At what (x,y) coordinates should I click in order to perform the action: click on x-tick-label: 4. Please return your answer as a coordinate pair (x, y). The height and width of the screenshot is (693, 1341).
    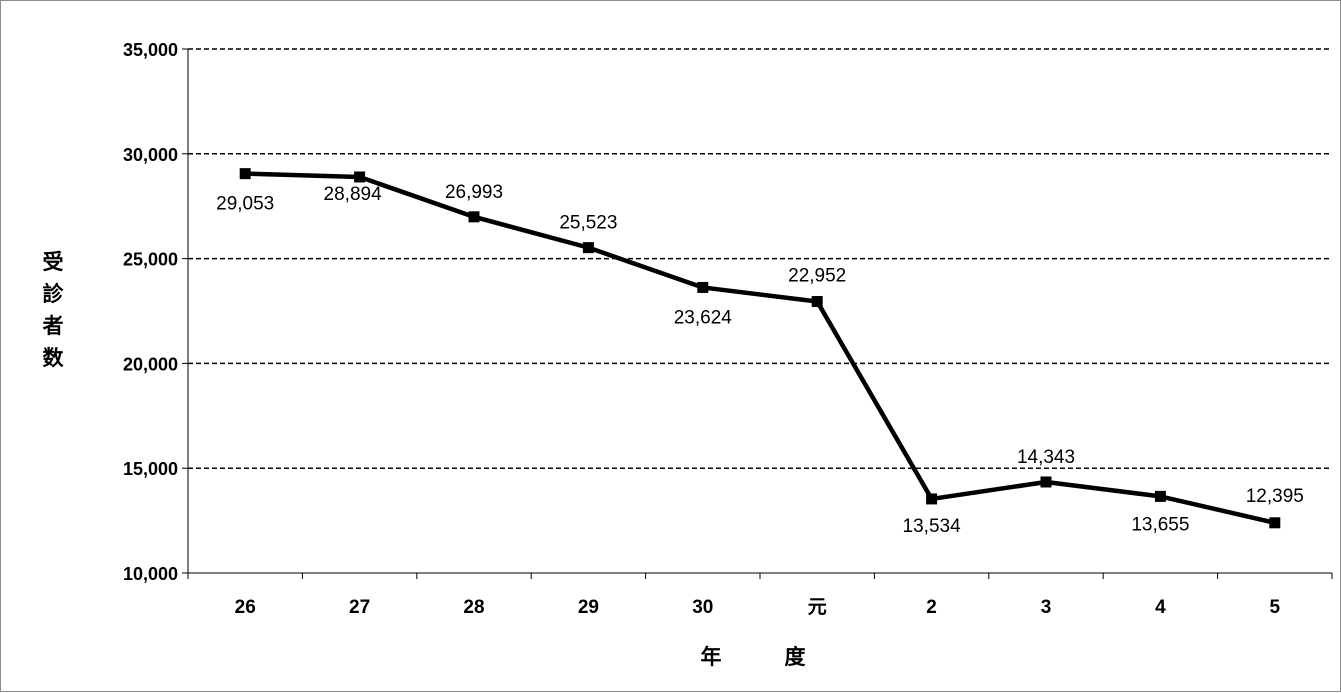
    Looking at the image, I should click on (1160, 607).